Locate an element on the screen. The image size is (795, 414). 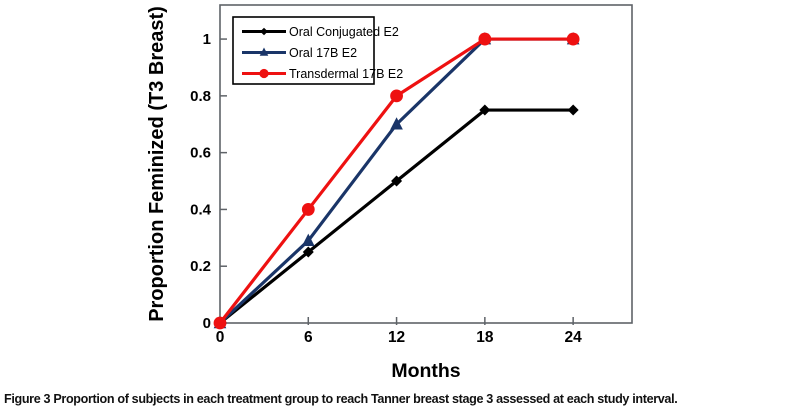
legend-item-oral-conjugated-e2: Oral Conjugated E2 is located at coordinates (320, 32).